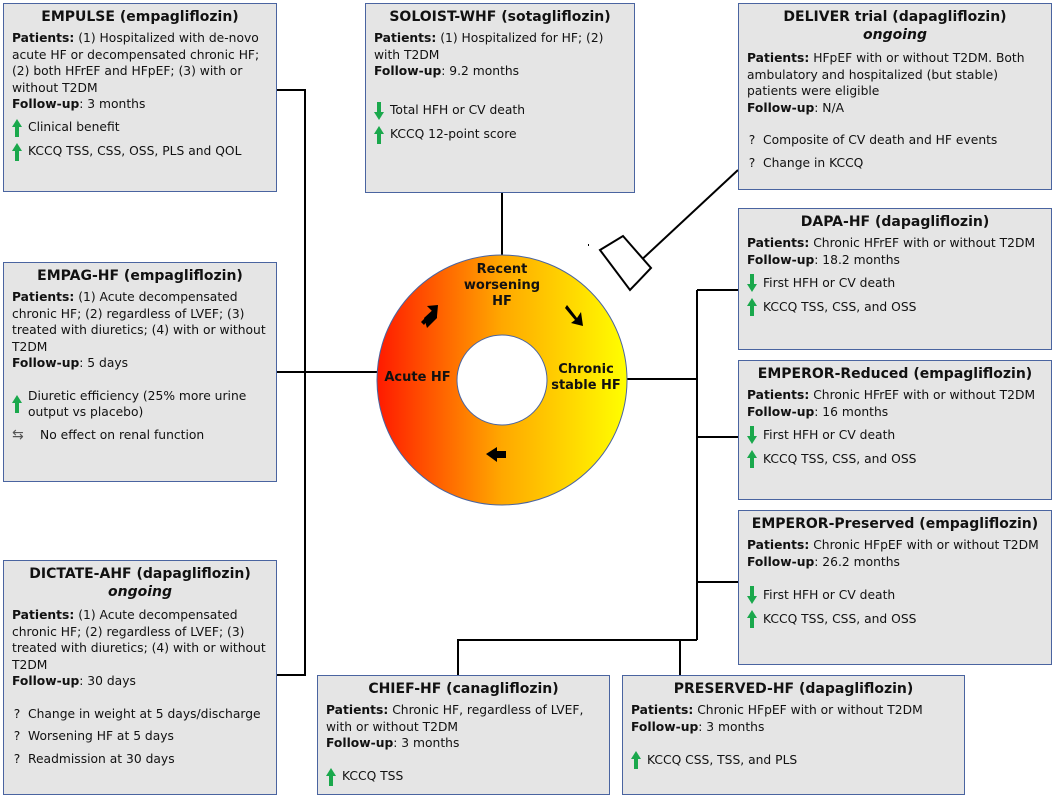  I want to click on trial-followup: Follow-up: 30 days, so click(74, 681).